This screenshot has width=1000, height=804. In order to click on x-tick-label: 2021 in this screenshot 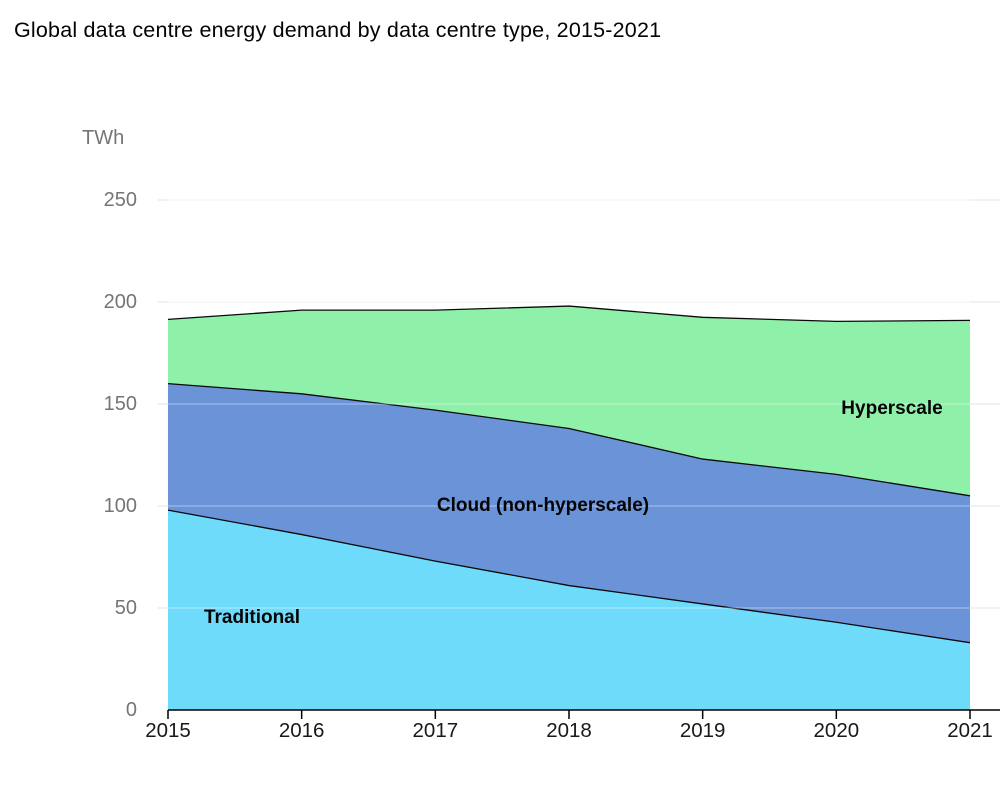, I will do `click(970, 730)`.